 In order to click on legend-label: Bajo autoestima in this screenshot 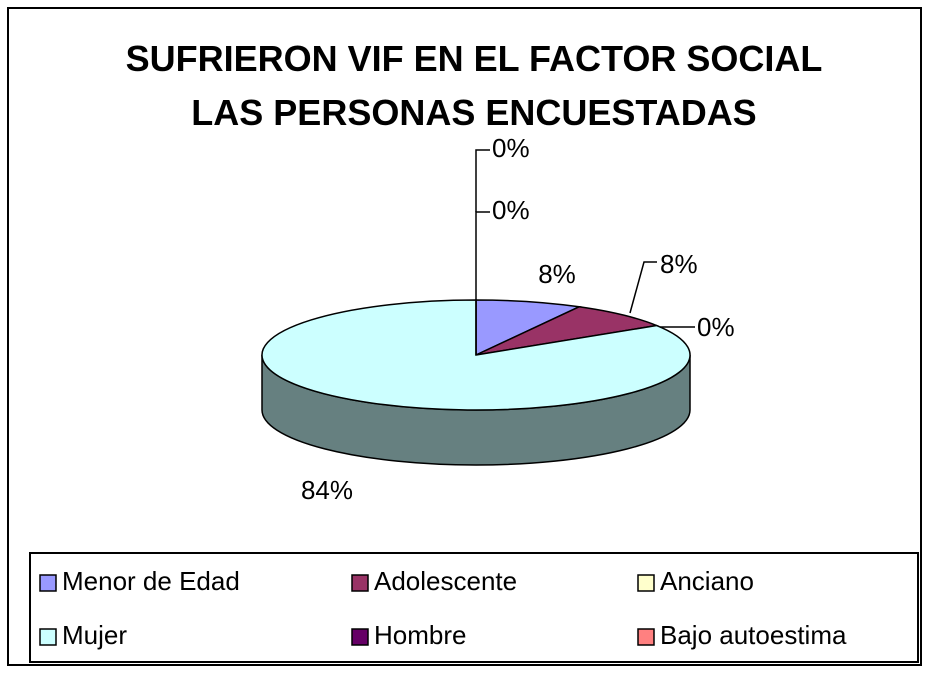, I will do `click(753, 635)`.